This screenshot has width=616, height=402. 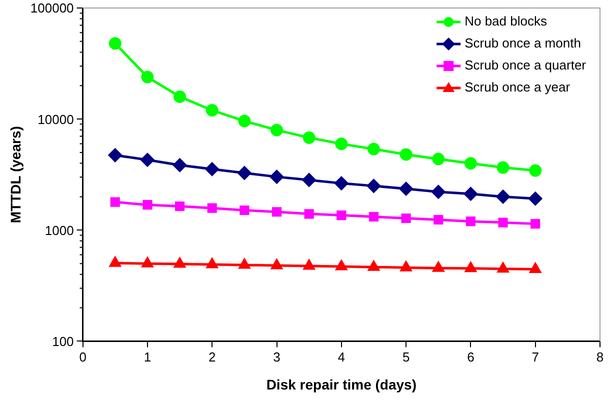 What do you see at coordinates (517, 87) in the screenshot?
I see `legend-label: Scrub once a year` at bounding box center [517, 87].